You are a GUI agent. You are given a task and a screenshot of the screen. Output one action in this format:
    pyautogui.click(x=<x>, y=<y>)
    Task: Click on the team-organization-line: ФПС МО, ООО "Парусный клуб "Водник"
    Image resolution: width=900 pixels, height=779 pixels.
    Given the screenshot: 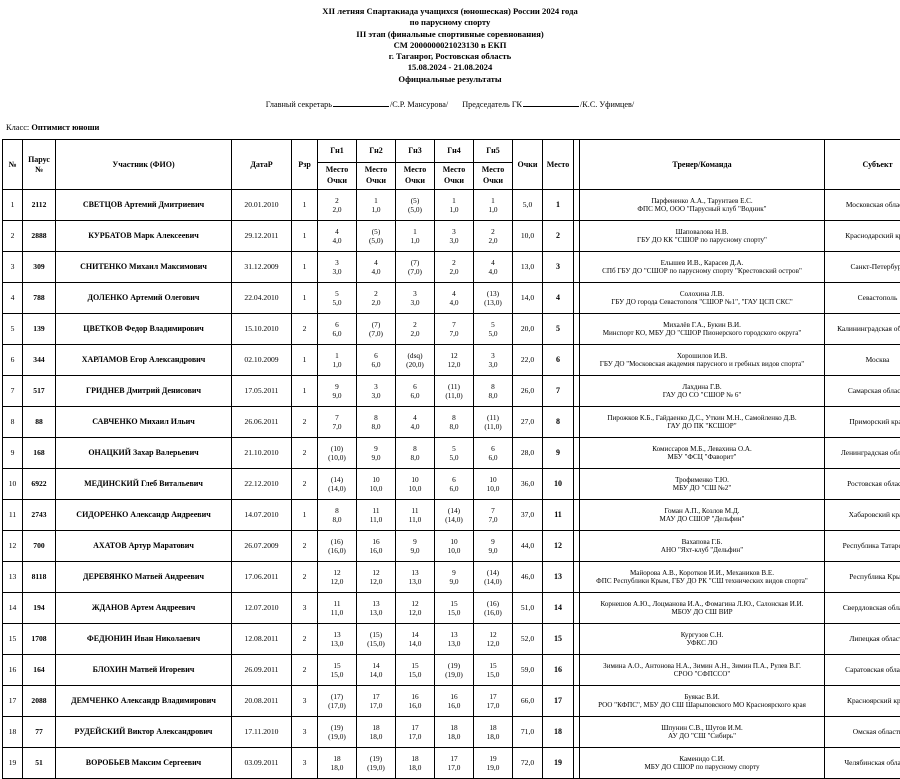 What is the action you would take?
    pyautogui.click(x=702, y=209)
    